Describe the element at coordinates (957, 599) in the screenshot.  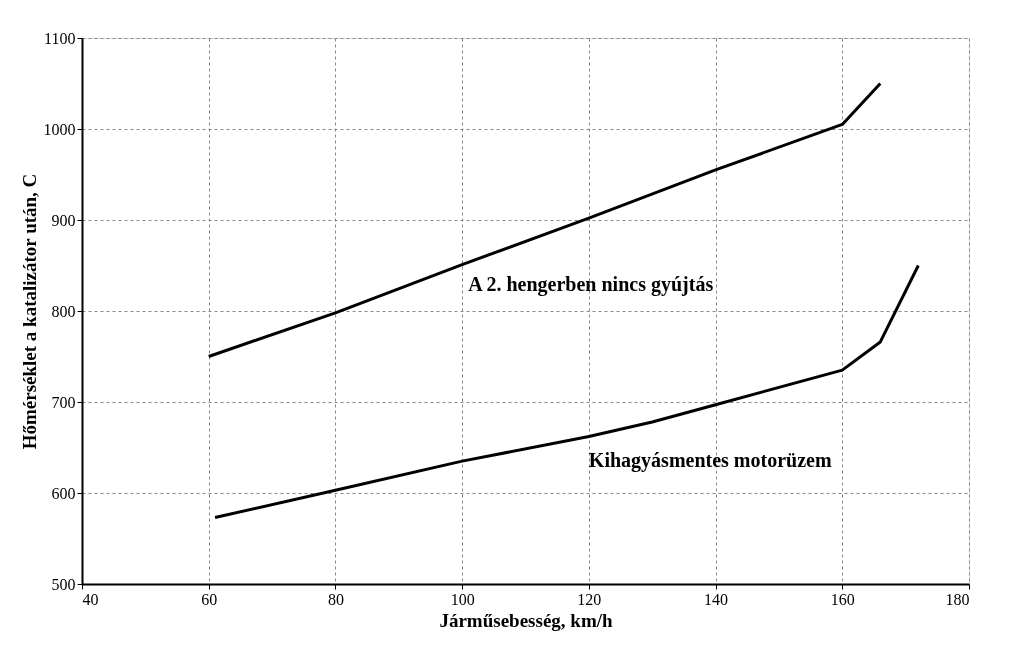
I see `x-tick-label: 180` at that location.